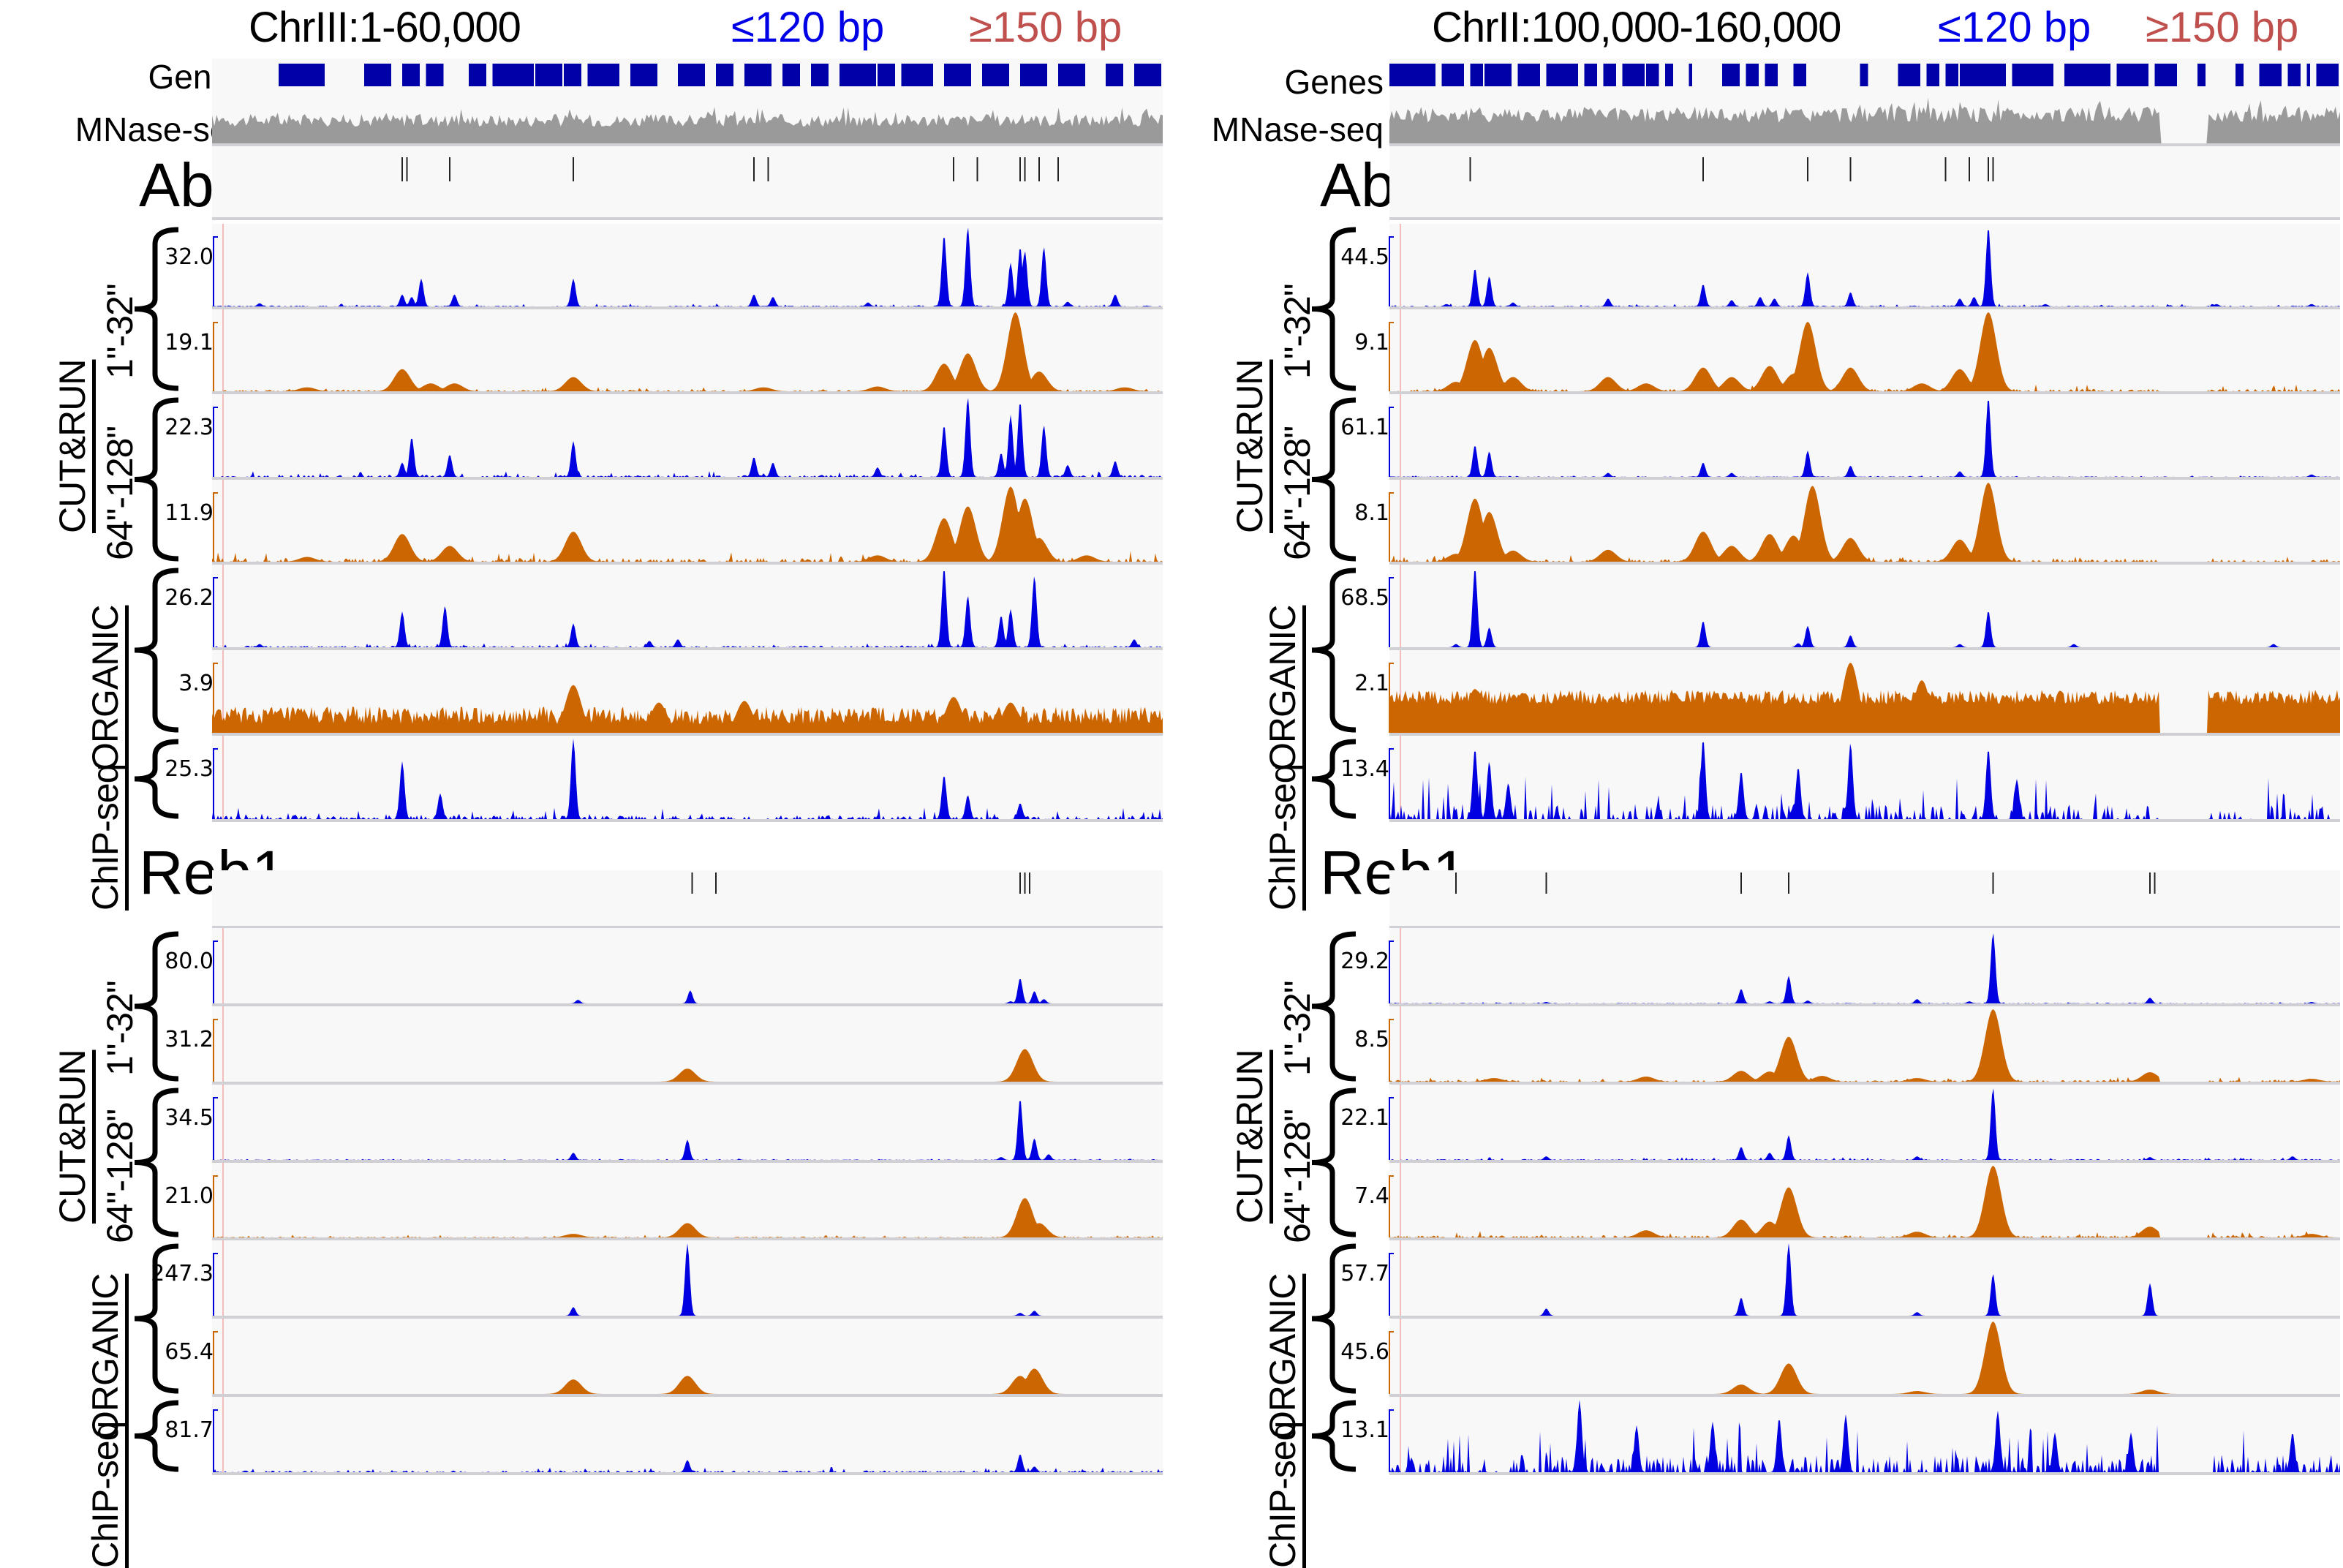 Image resolution: width=2343 pixels, height=1568 pixels. I want to click on time-condition-label: 64"-128", so click(1297, 493).